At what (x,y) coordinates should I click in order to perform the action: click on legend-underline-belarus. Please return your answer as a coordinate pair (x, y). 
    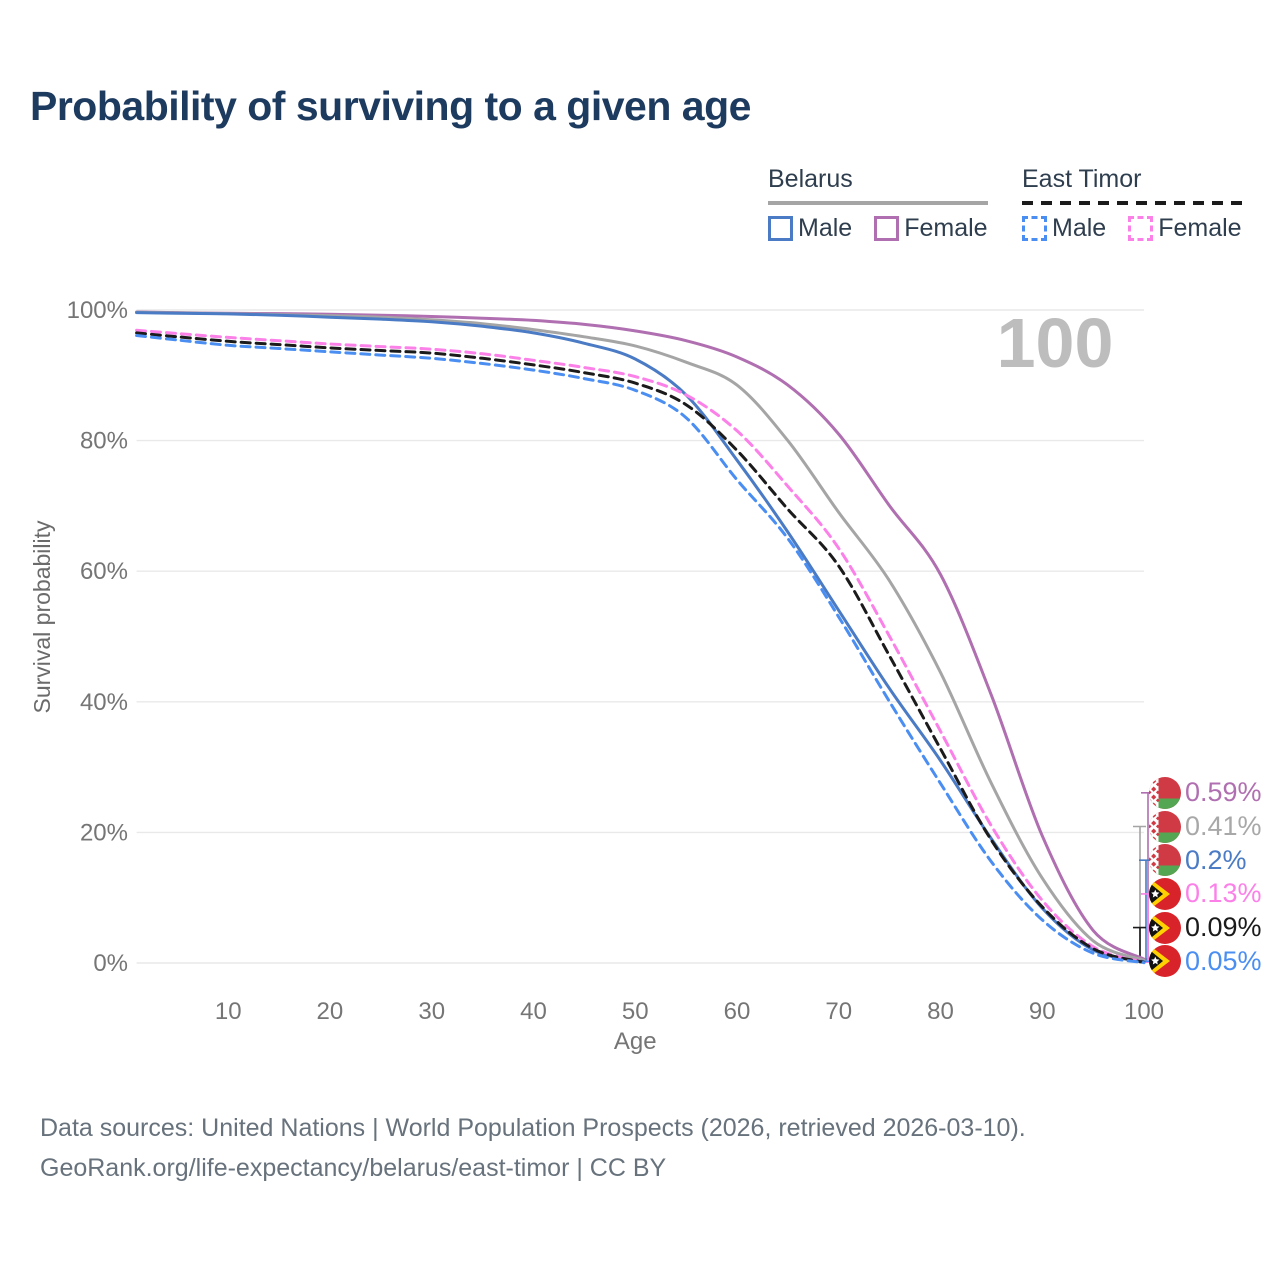
    Looking at the image, I should click on (878, 203).